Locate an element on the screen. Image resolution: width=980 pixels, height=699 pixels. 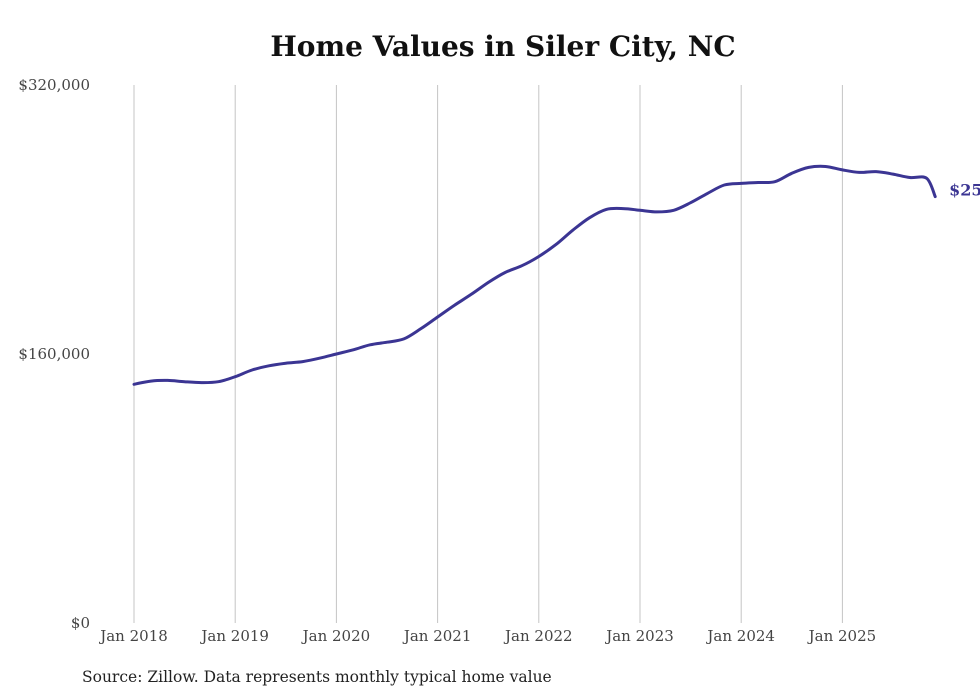
x-tick-label: Jan 2019 is located at coordinates (234, 636).